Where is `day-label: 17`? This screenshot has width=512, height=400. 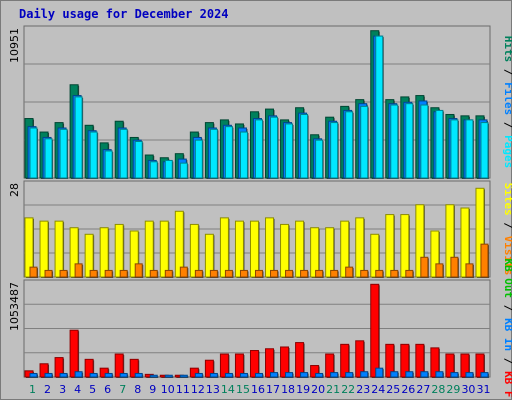
day-label: 17 is located at coordinates (273, 389).